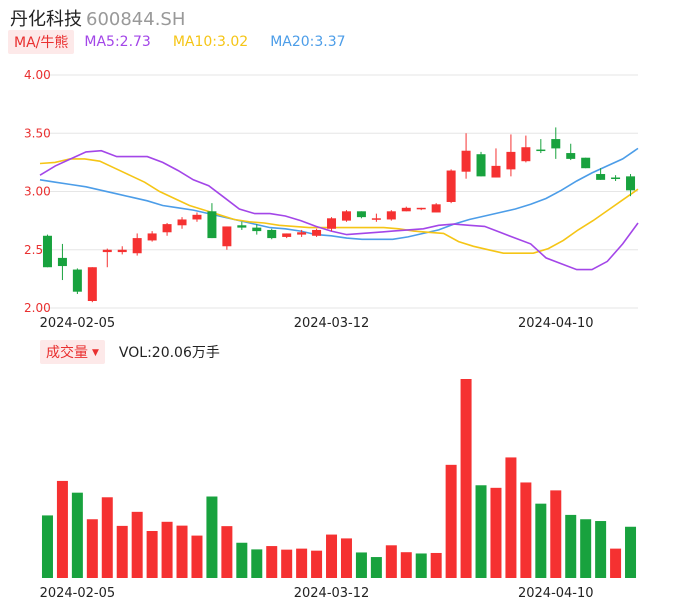 The width and height of the screenshot is (686, 606). I want to click on y-tick-label: 3.00, so click(37, 192).